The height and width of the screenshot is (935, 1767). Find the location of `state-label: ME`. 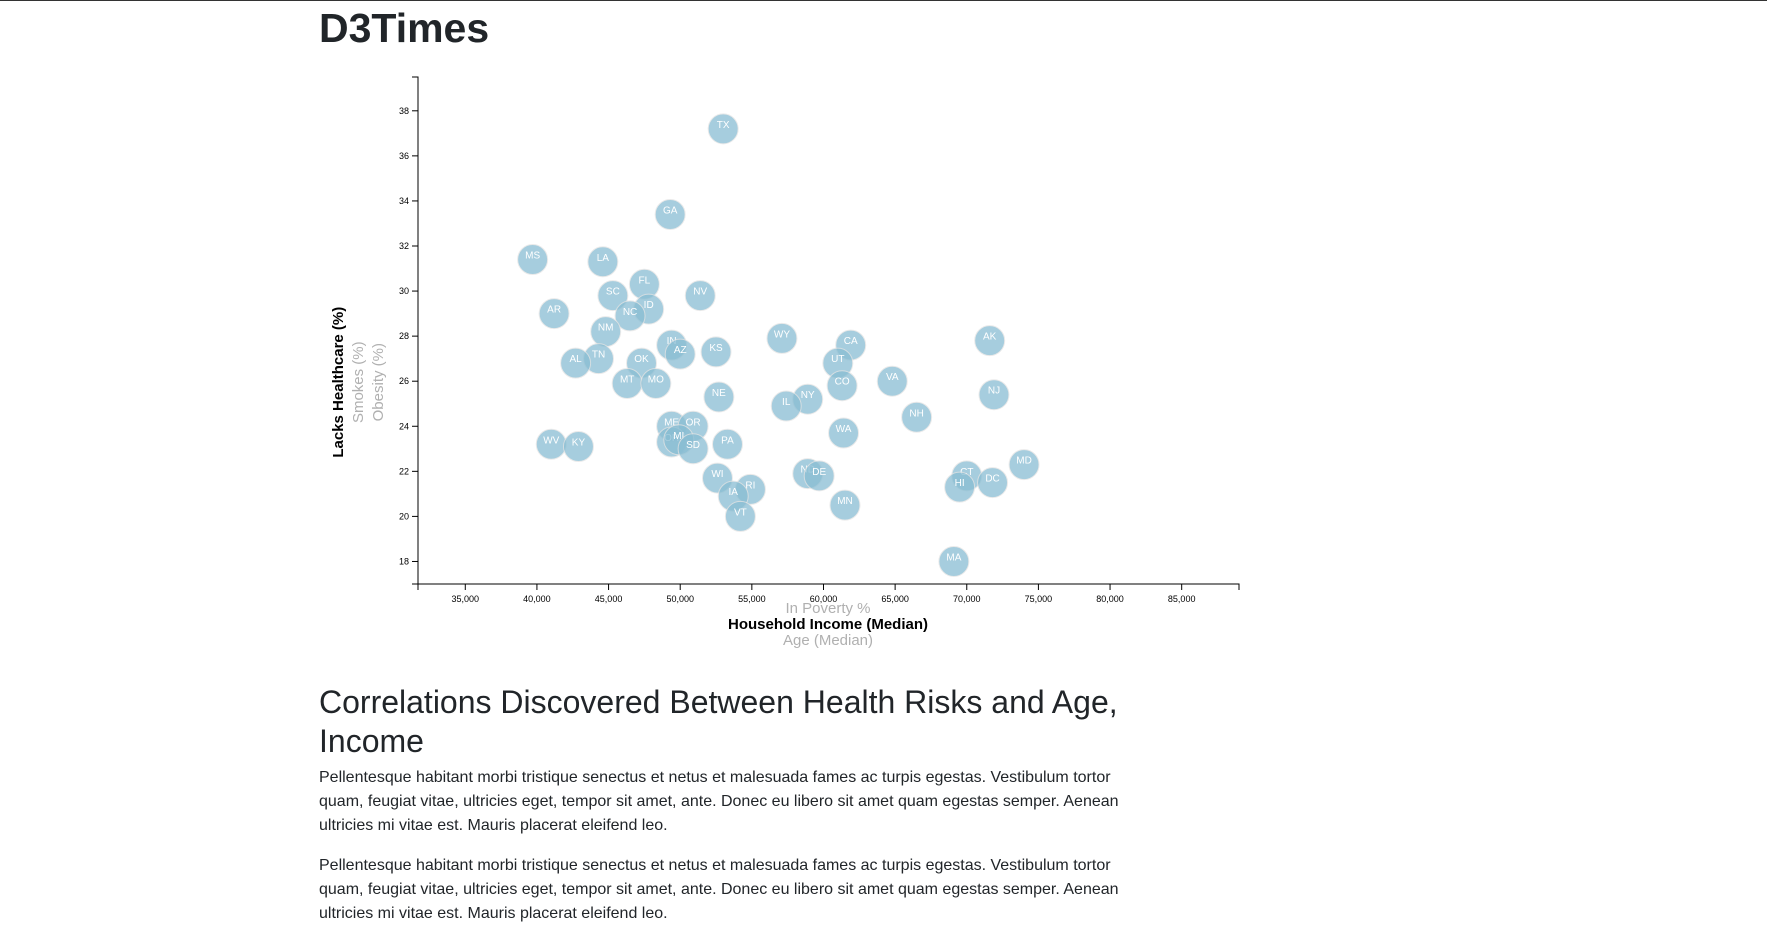

state-label: ME is located at coordinates (671, 422).